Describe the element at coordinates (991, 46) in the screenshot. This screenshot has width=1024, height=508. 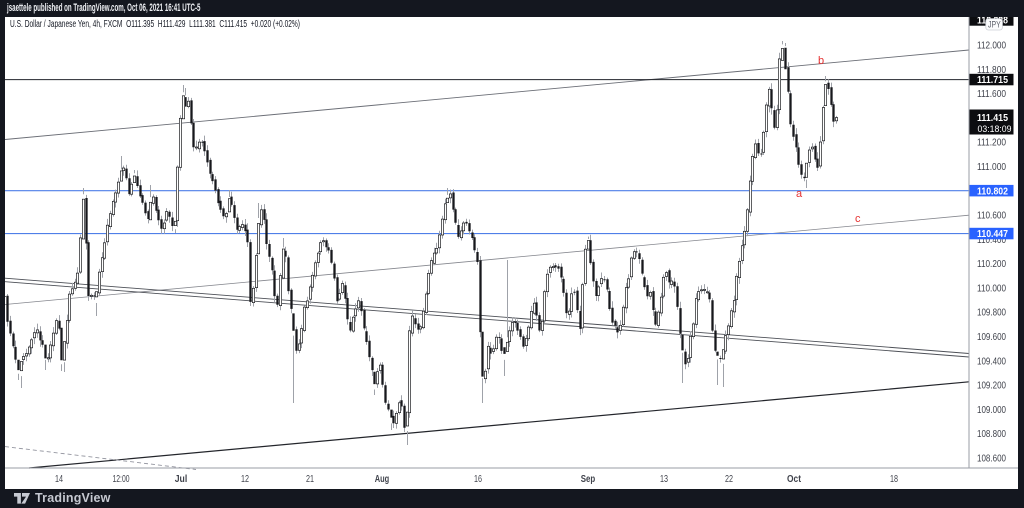
I see `svg-text: 112.000` at that location.